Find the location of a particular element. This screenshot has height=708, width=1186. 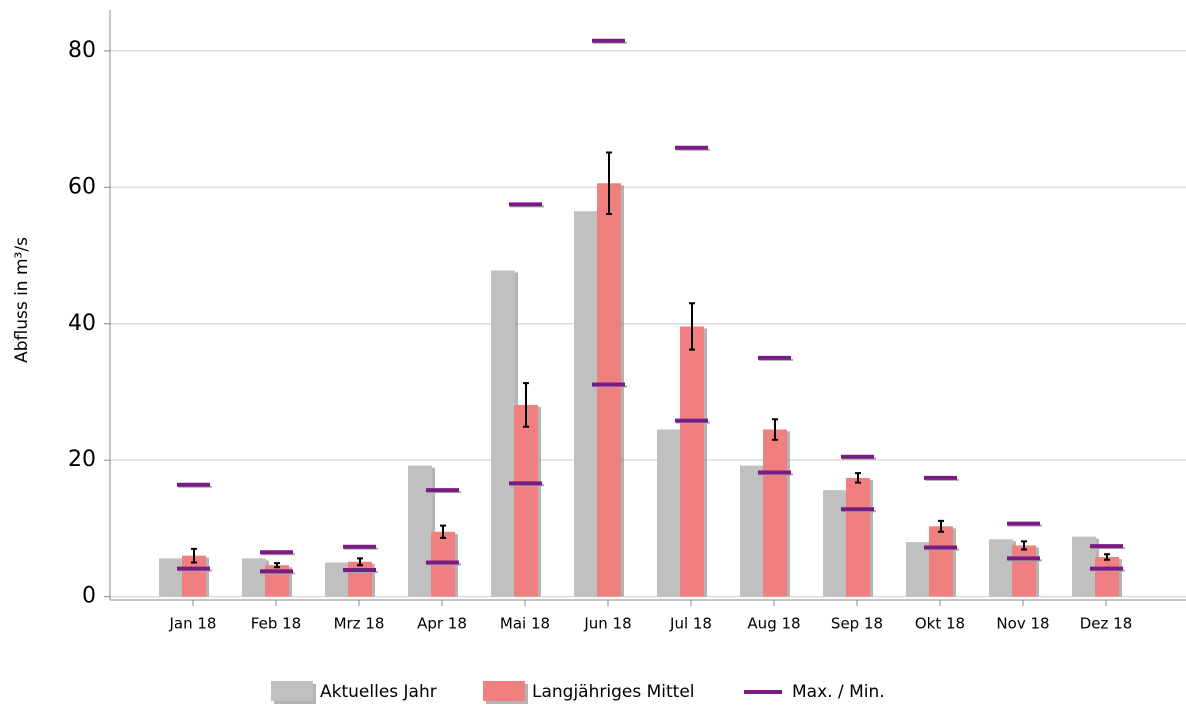

y-tick-label: 40 is located at coordinates (82, 323).